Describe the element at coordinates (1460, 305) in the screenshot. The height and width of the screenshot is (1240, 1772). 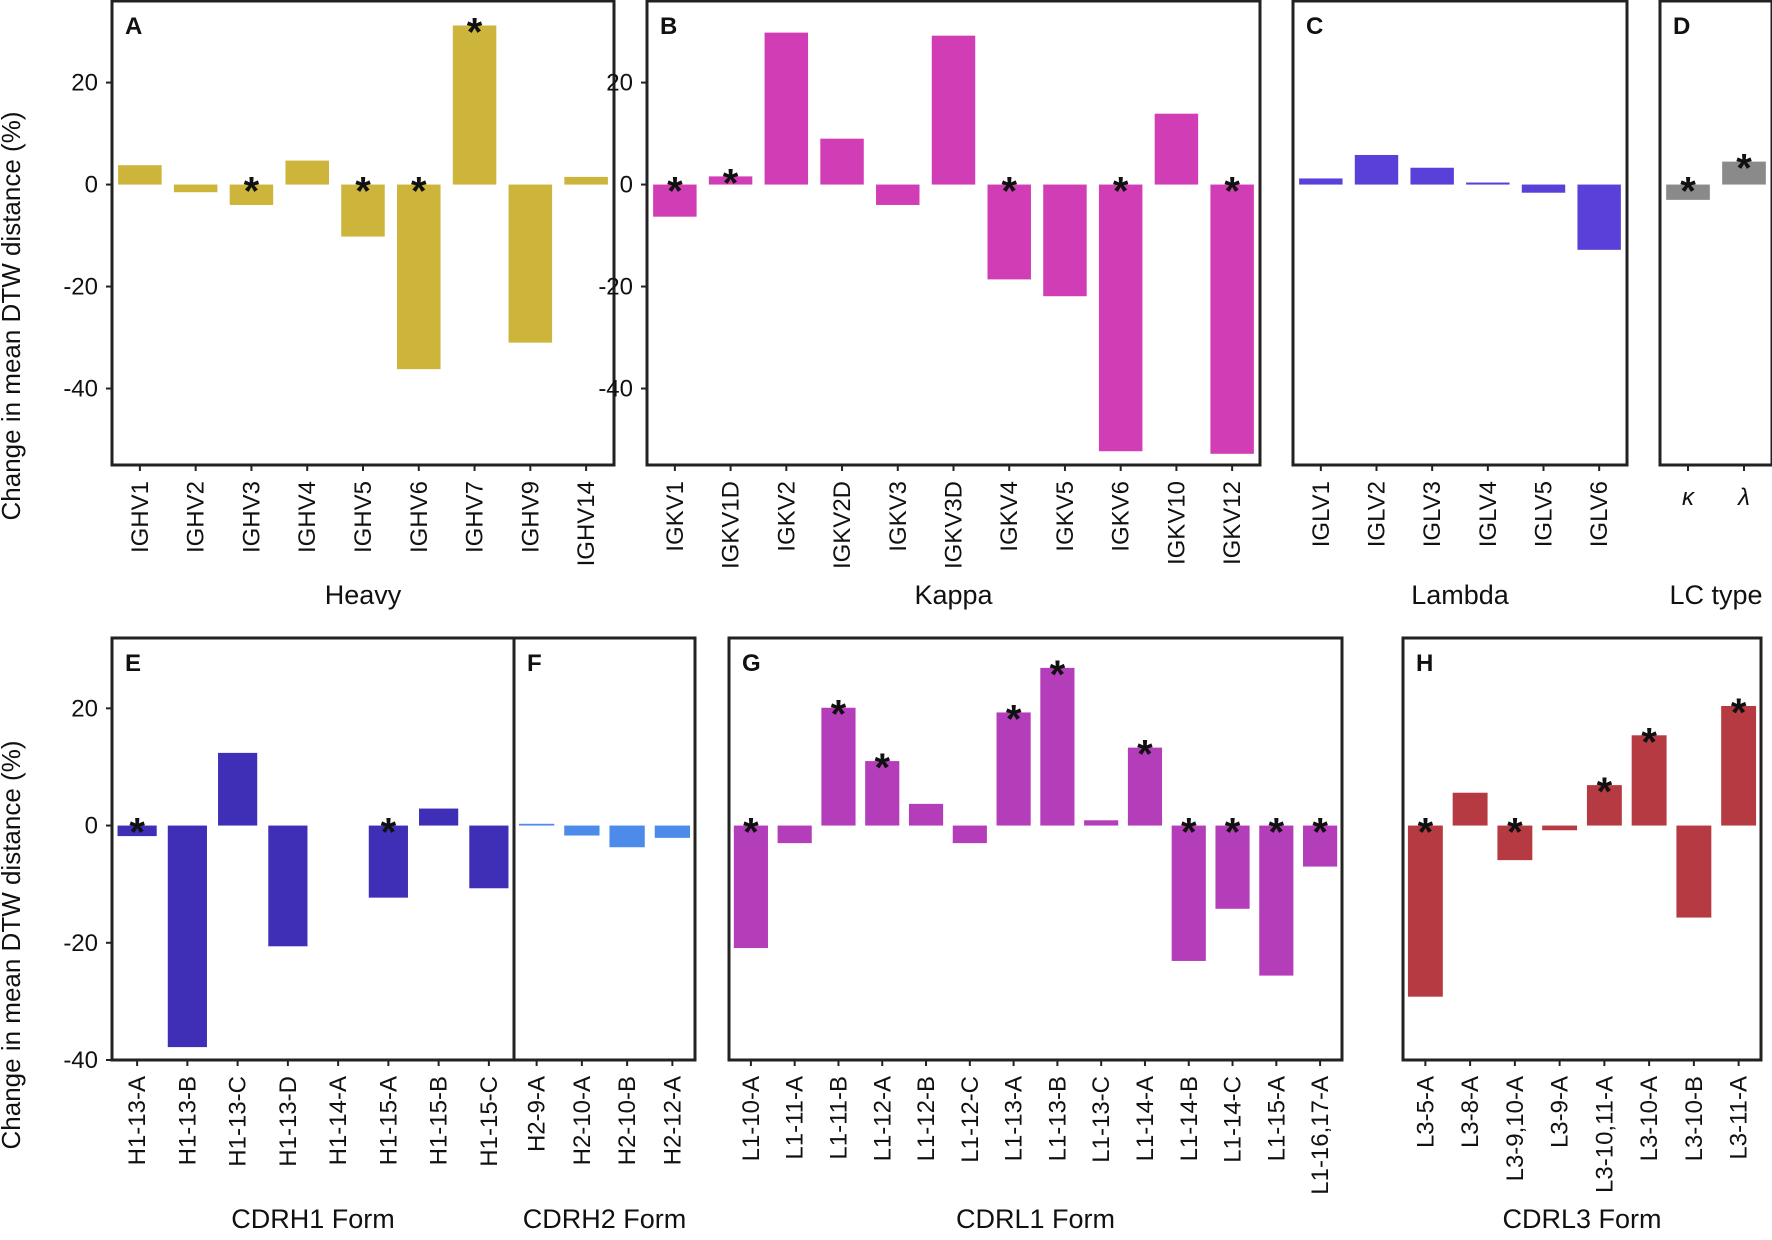
I see `panel-c: IGLV1 IGLV2 IGLV3 IGLV4 IGLV5 IGLV6 C Lambda` at that location.